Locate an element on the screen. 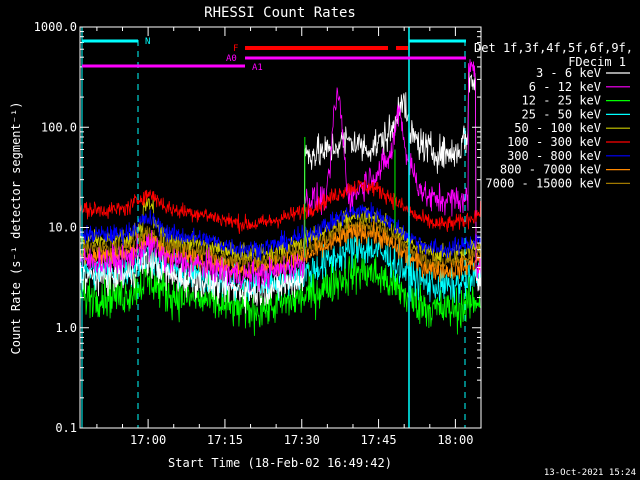  legend-title-line-2: FDecim 1 is located at coordinates (597, 62).